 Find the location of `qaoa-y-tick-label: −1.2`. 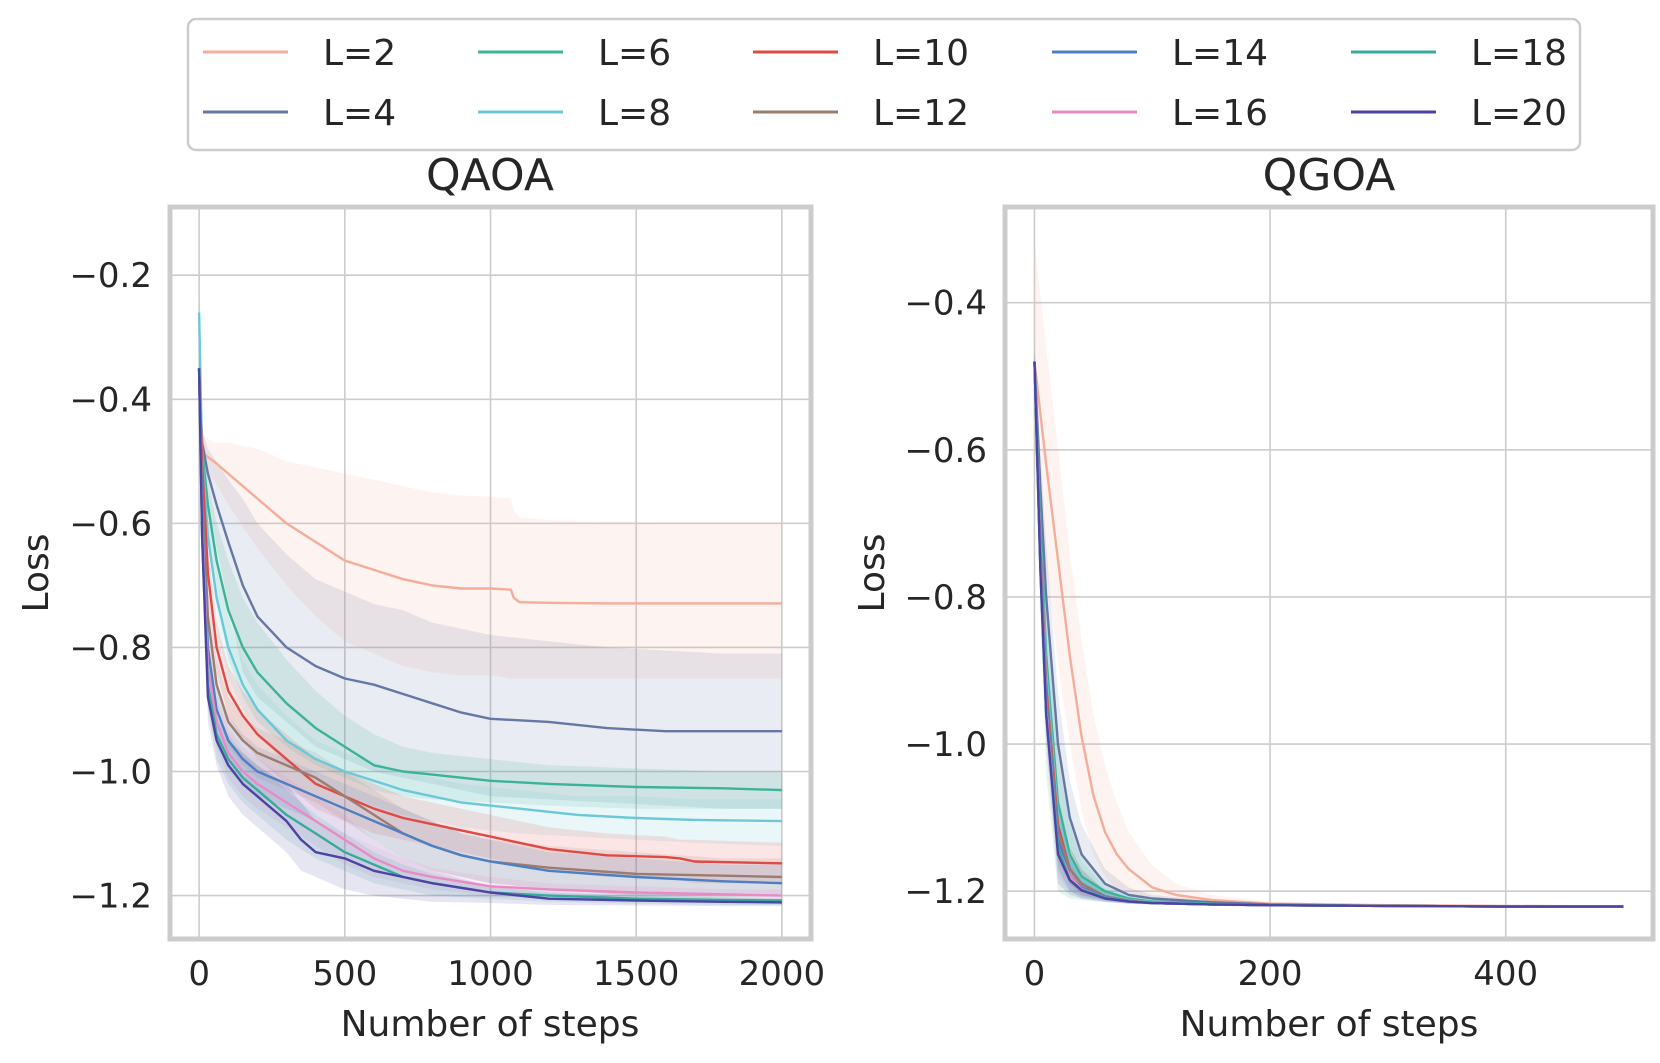

qaoa-y-tick-label: −1.2 is located at coordinates (110, 897).